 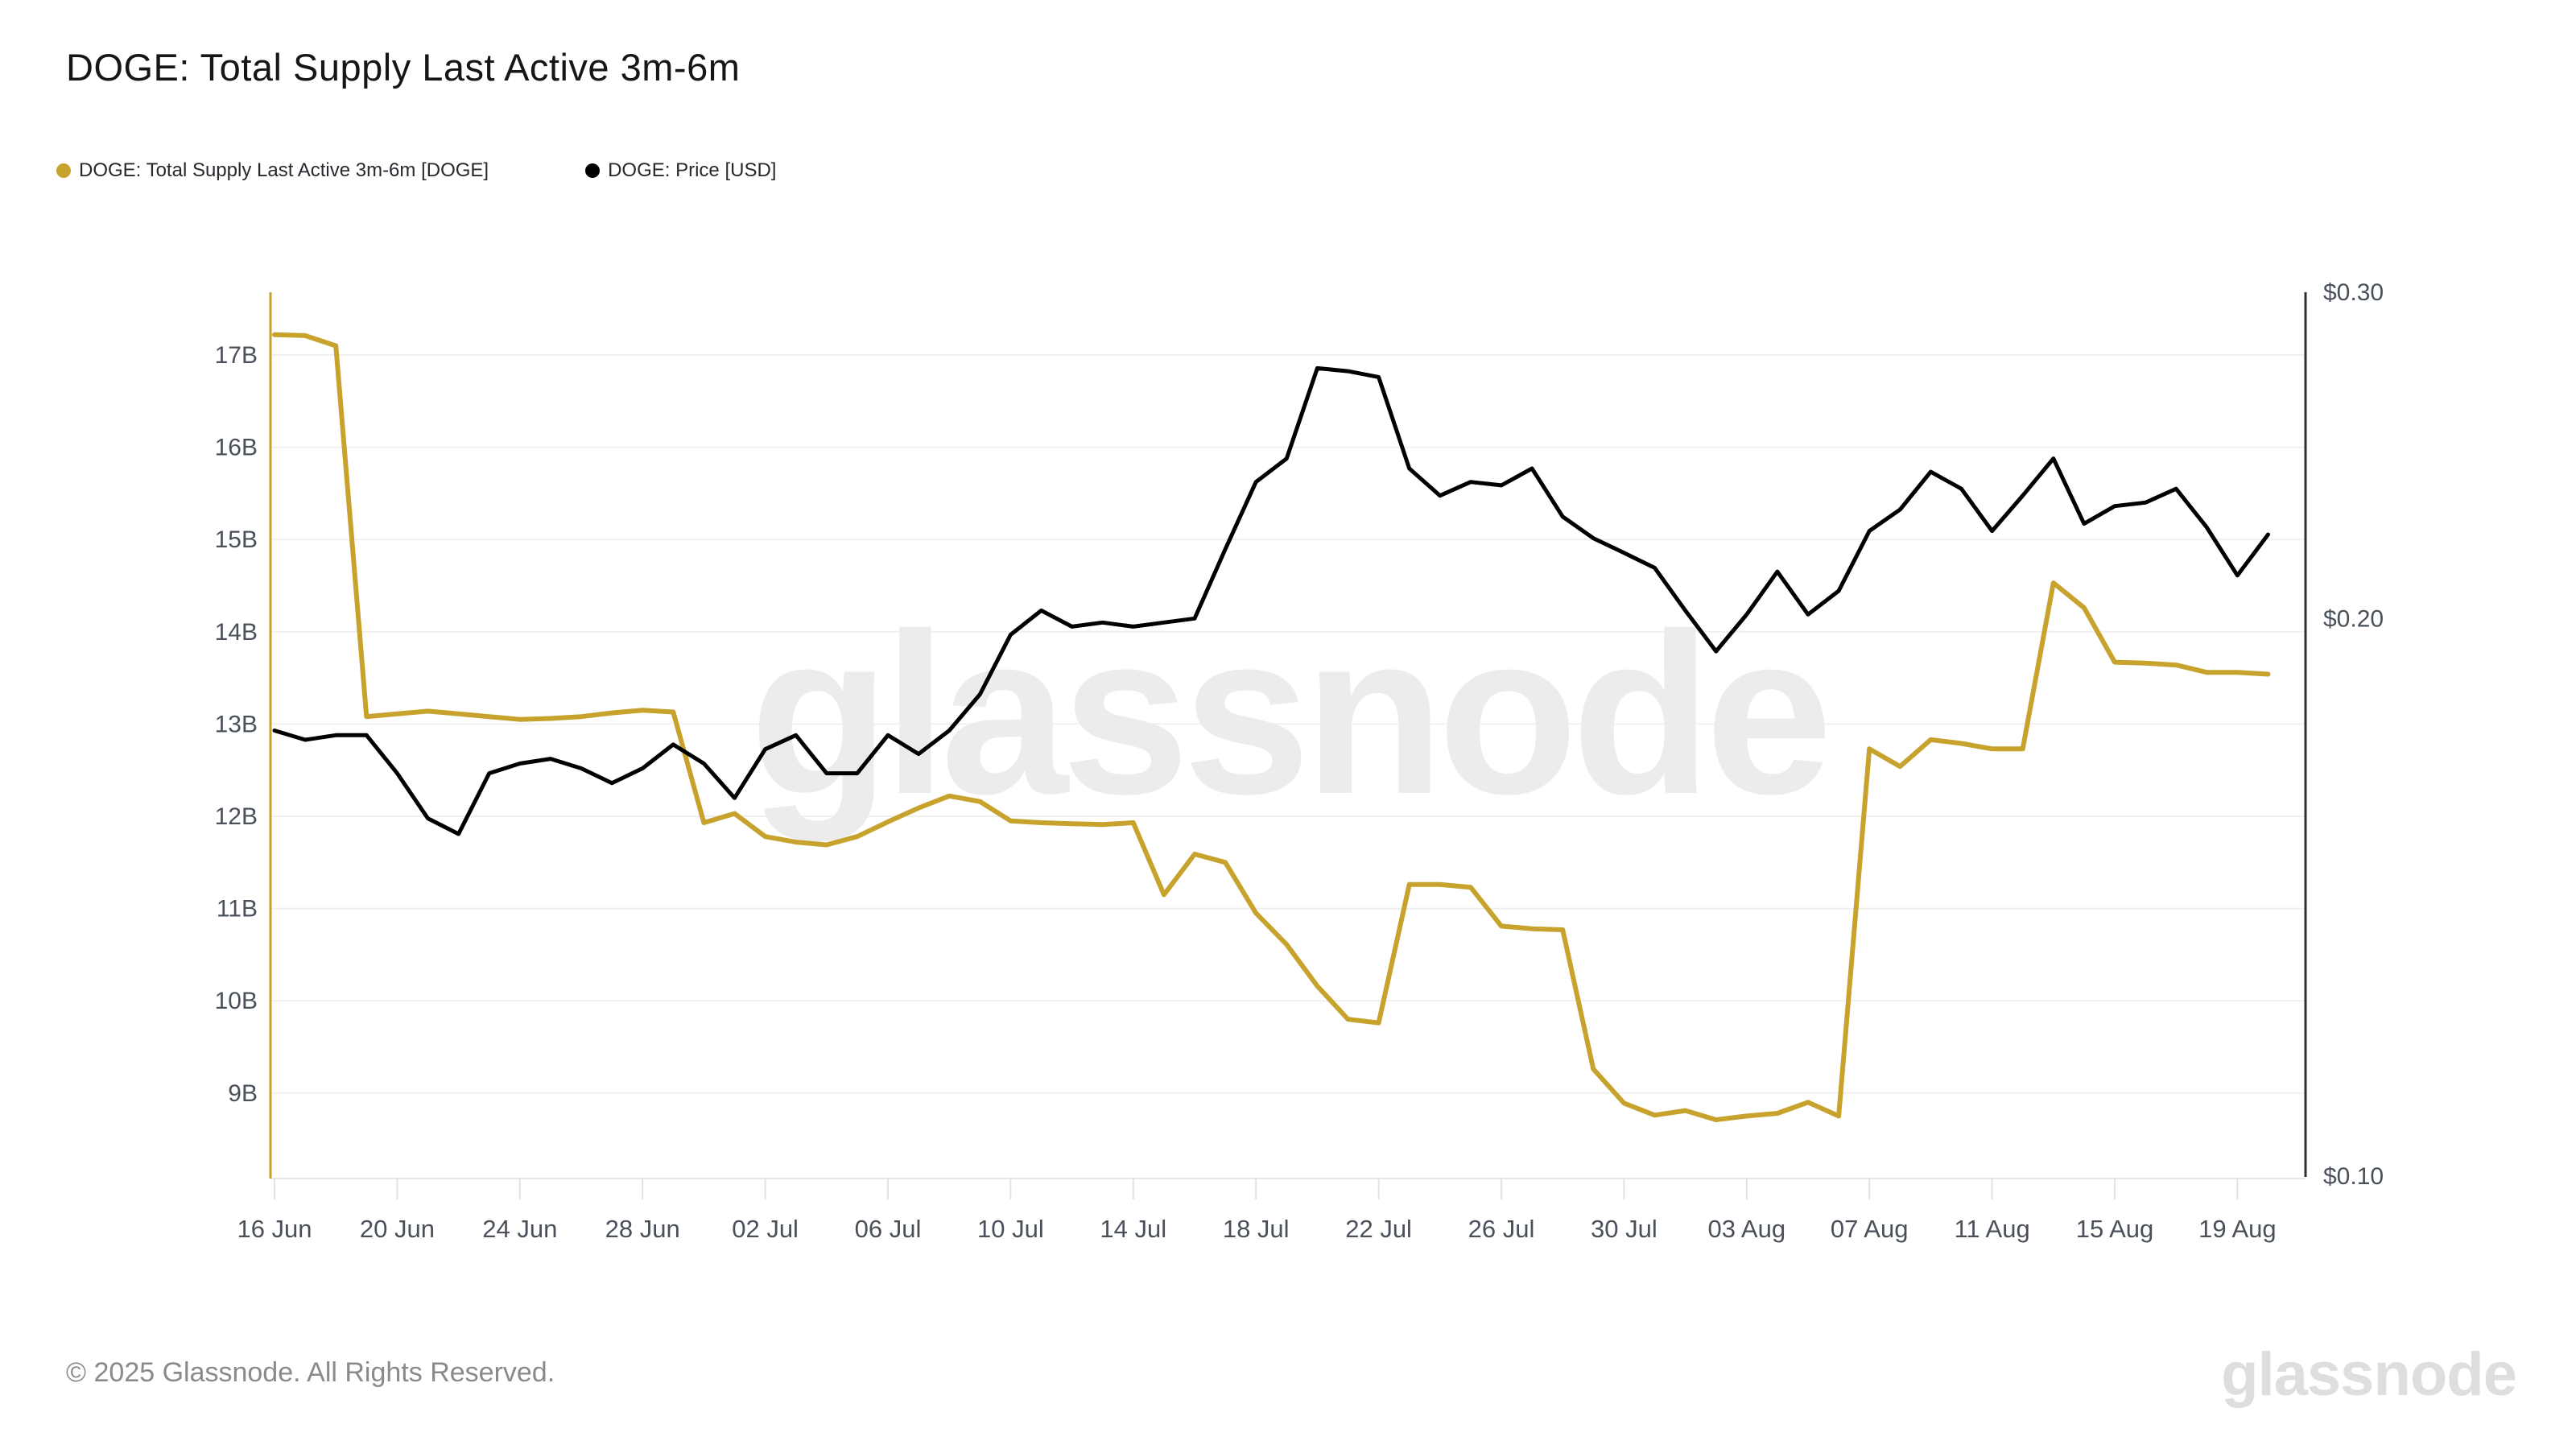 I want to click on x-axis-tick-label: 07 Aug, so click(x=1870, y=1229).